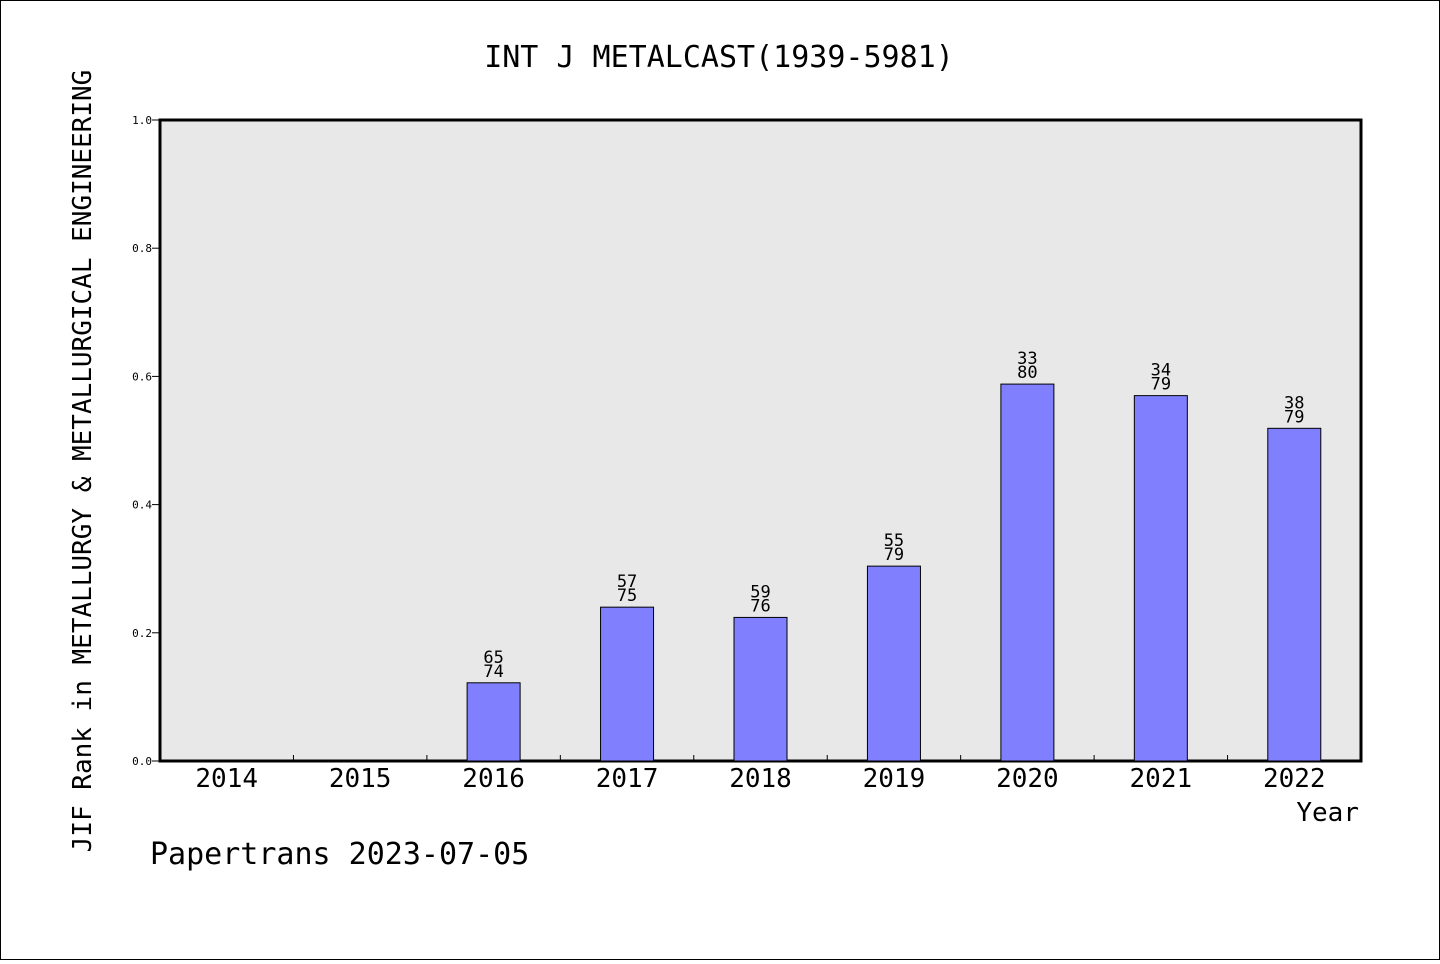  I want to click on bar-rank-label: 34, so click(1161, 371).